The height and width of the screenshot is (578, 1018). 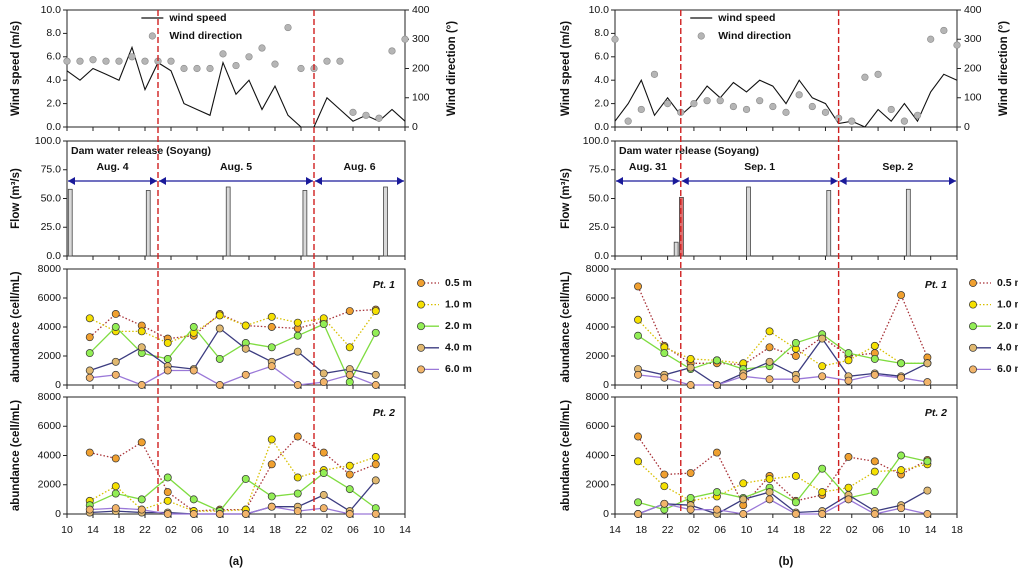 What do you see at coordinates (973, 10) in the screenshot?
I see `y2-tick-label: 400` at bounding box center [973, 10].